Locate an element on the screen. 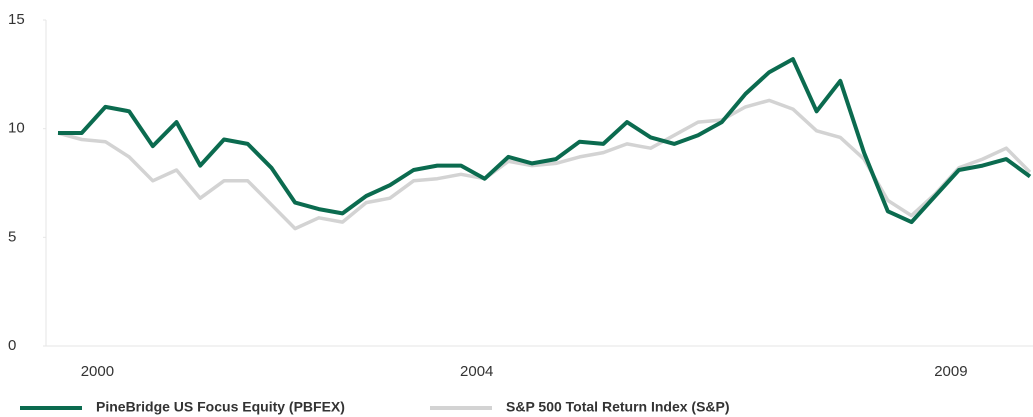  x-tick-label: 2000 is located at coordinates (97, 371).